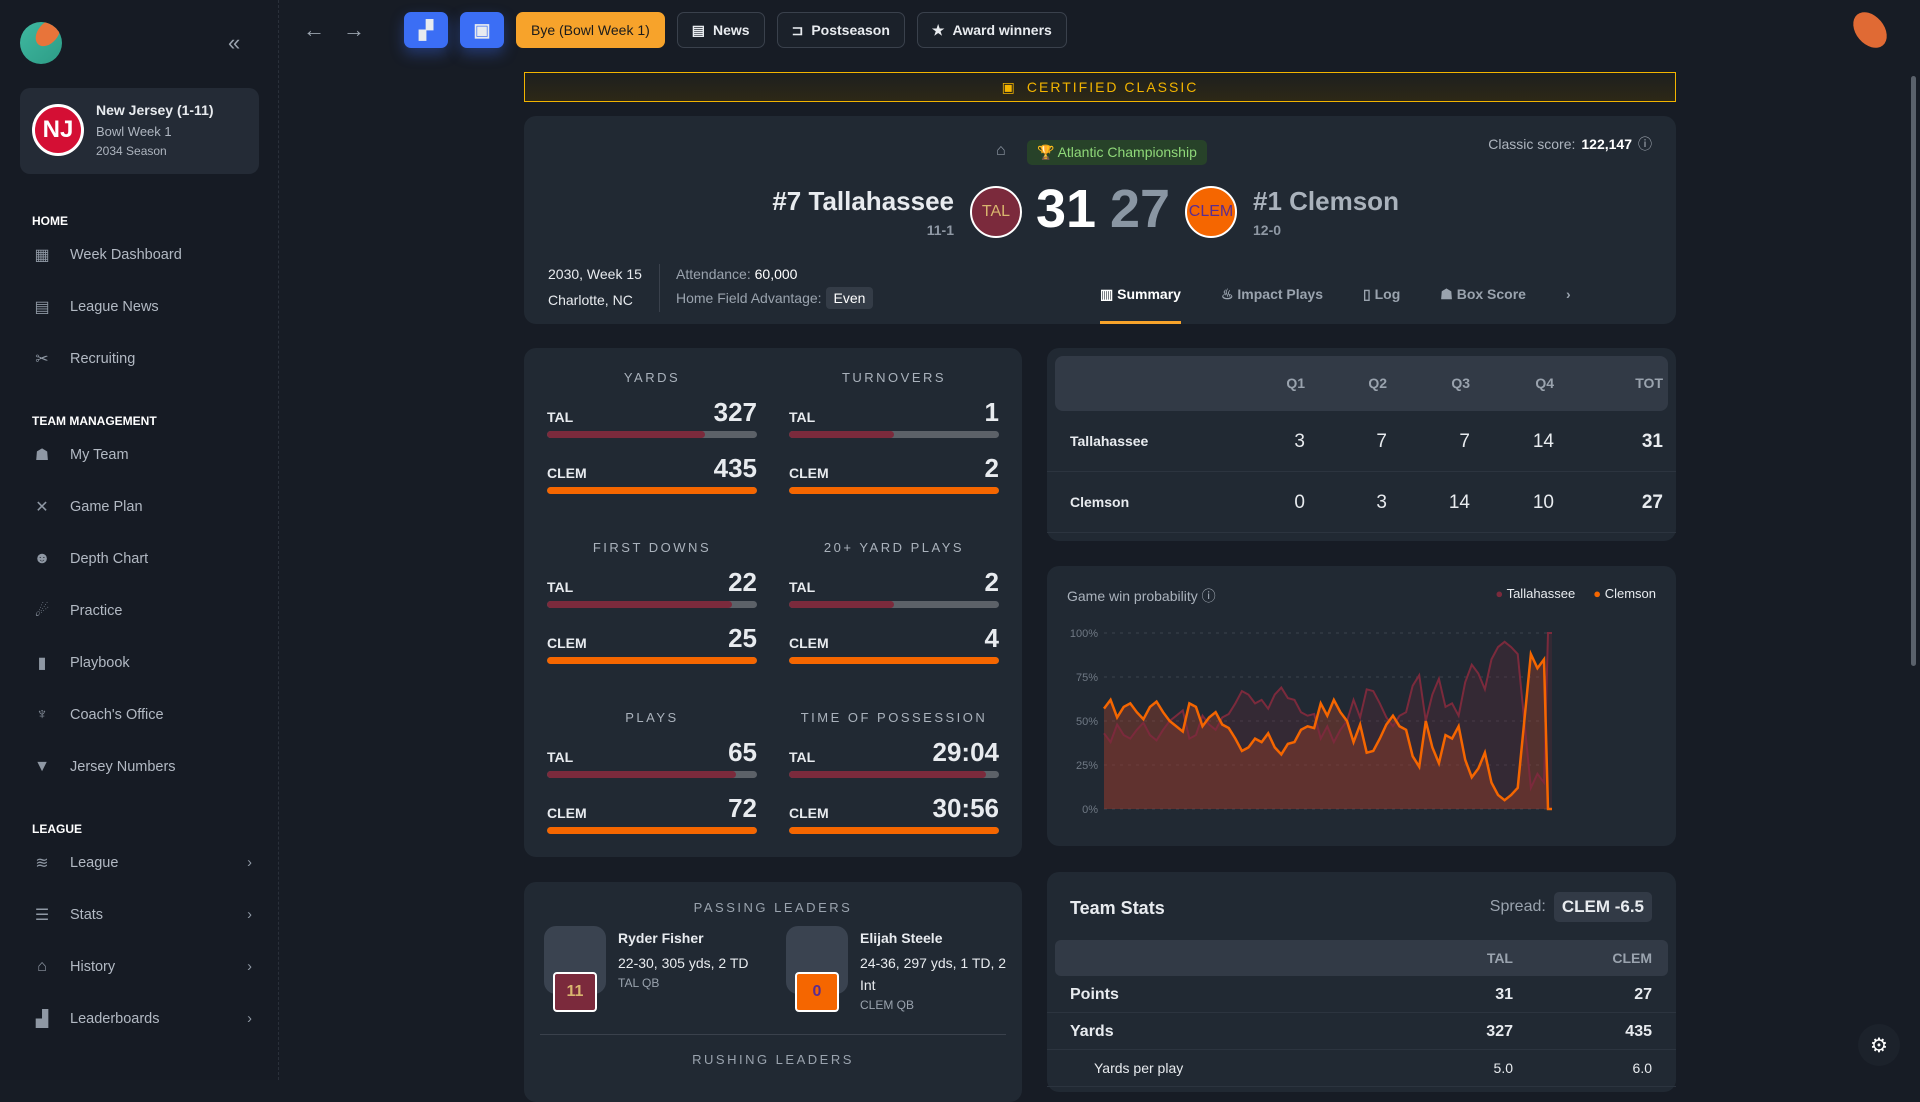 The height and width of the screenshot is (1102, 1920). I want to click on classic-label: Classic score:, so click(1532, 144).